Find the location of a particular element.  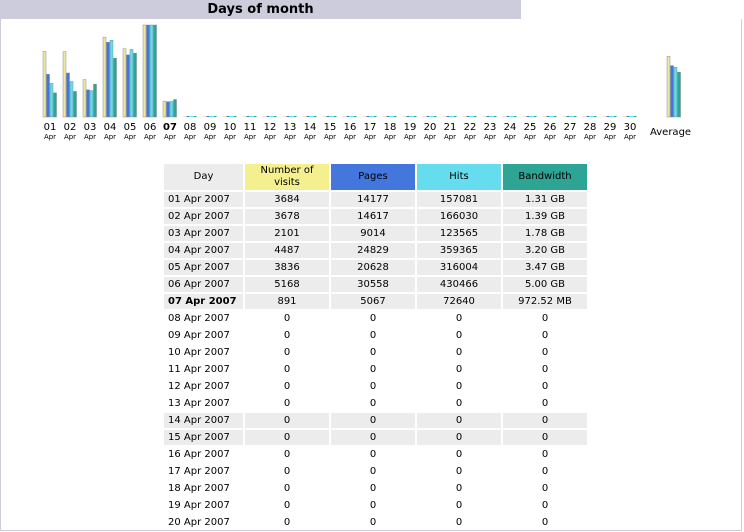

cell-day: 20 Apr 2007 is located at coordinates (199, 522).